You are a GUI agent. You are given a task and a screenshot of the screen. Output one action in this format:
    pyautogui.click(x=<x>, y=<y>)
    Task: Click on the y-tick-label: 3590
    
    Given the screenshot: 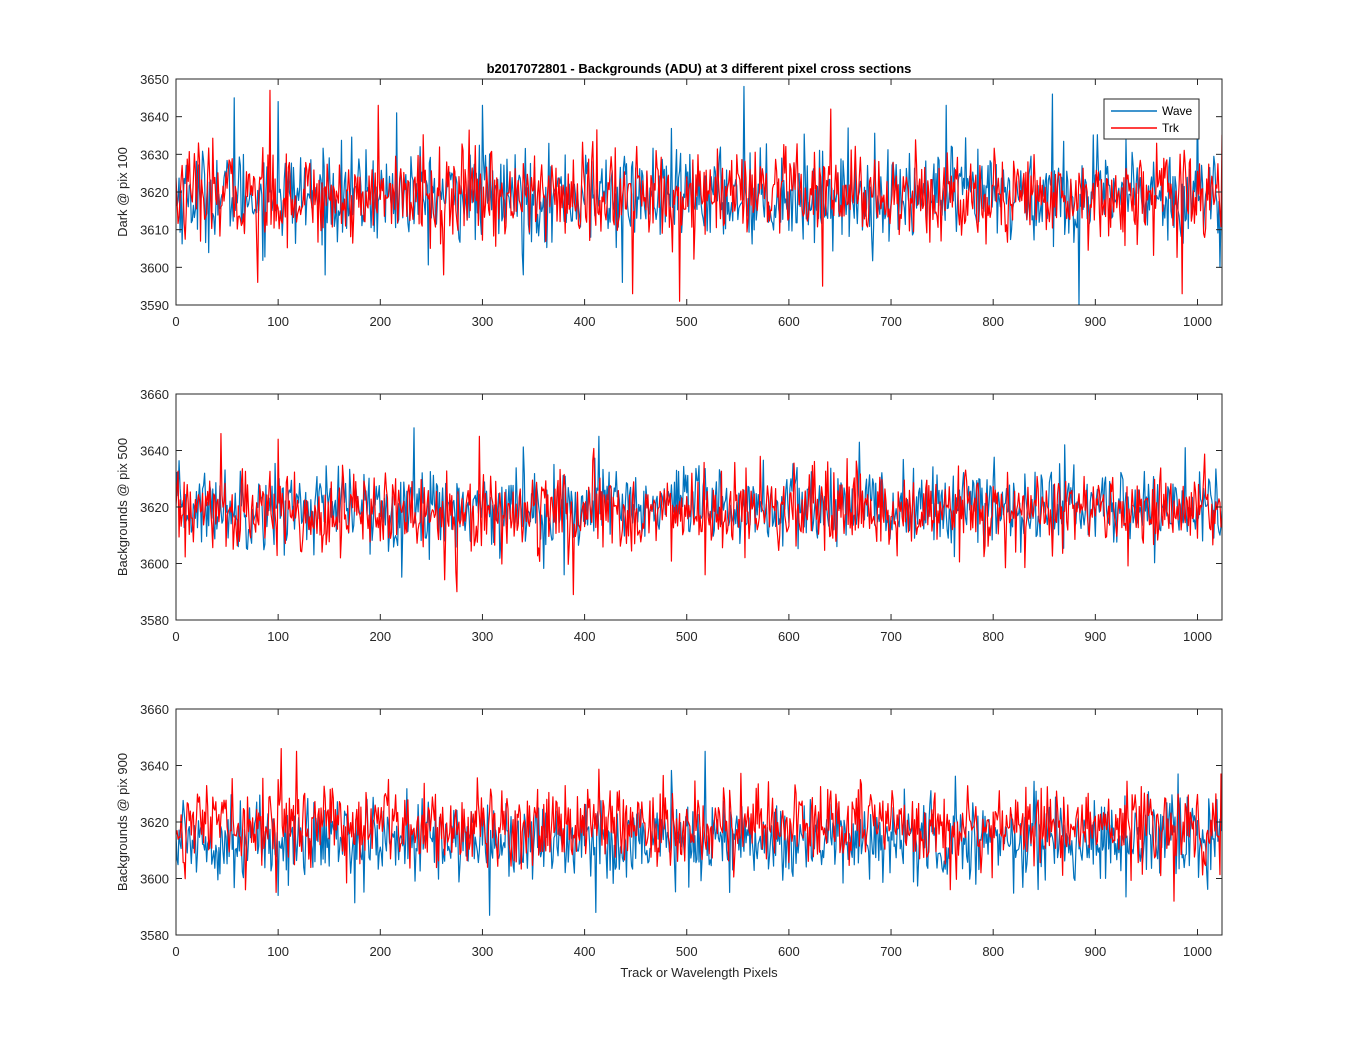 What is the action you would take?
    pyautogui.click(x=154, y=305)
    